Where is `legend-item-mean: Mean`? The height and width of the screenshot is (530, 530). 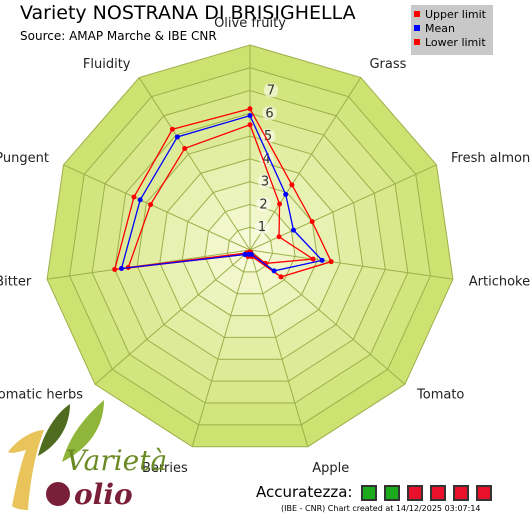 legend-item-mean: Mean is located at coordinates (452, 29).